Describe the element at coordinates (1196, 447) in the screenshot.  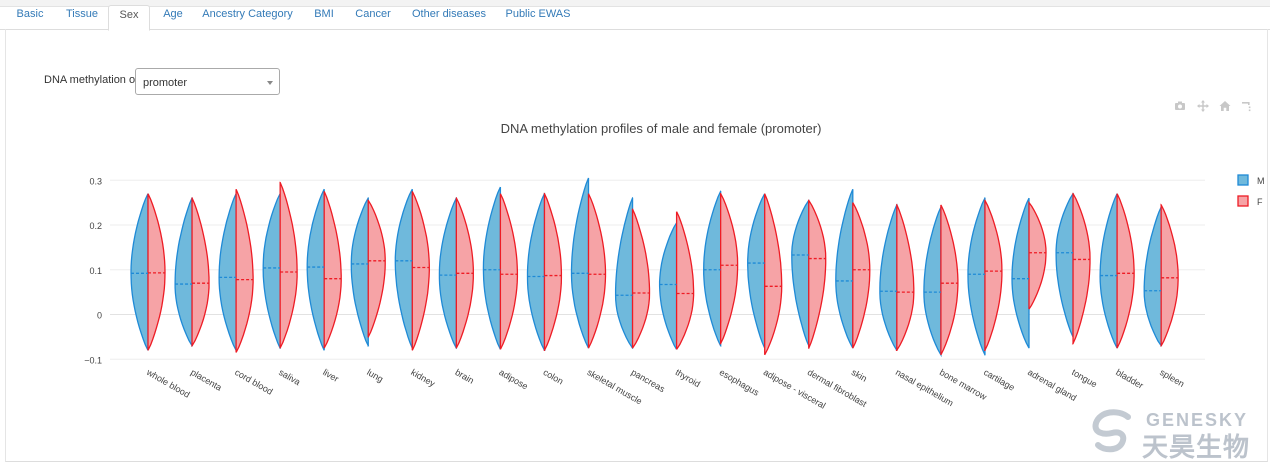
I see `logo-text-cn: 天昊生物` at that location.